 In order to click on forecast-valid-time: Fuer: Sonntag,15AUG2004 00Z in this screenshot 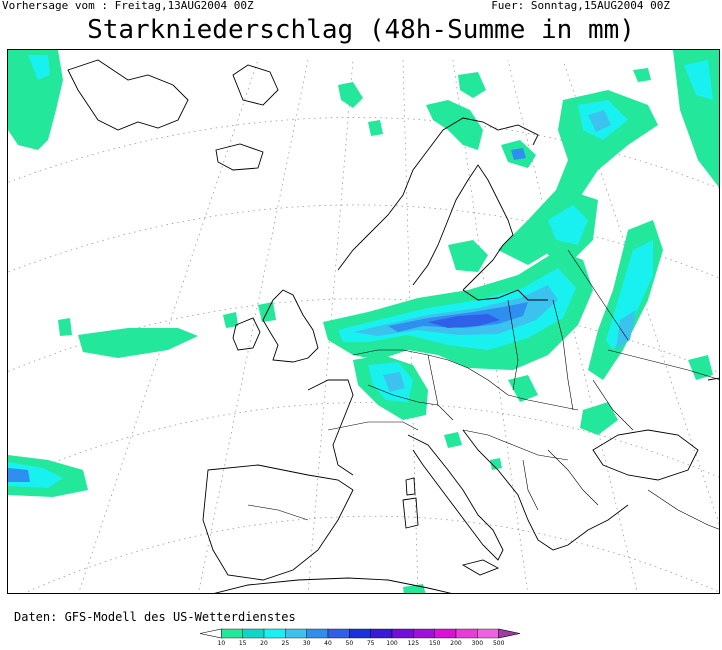, I will do `click(580, 6)`.